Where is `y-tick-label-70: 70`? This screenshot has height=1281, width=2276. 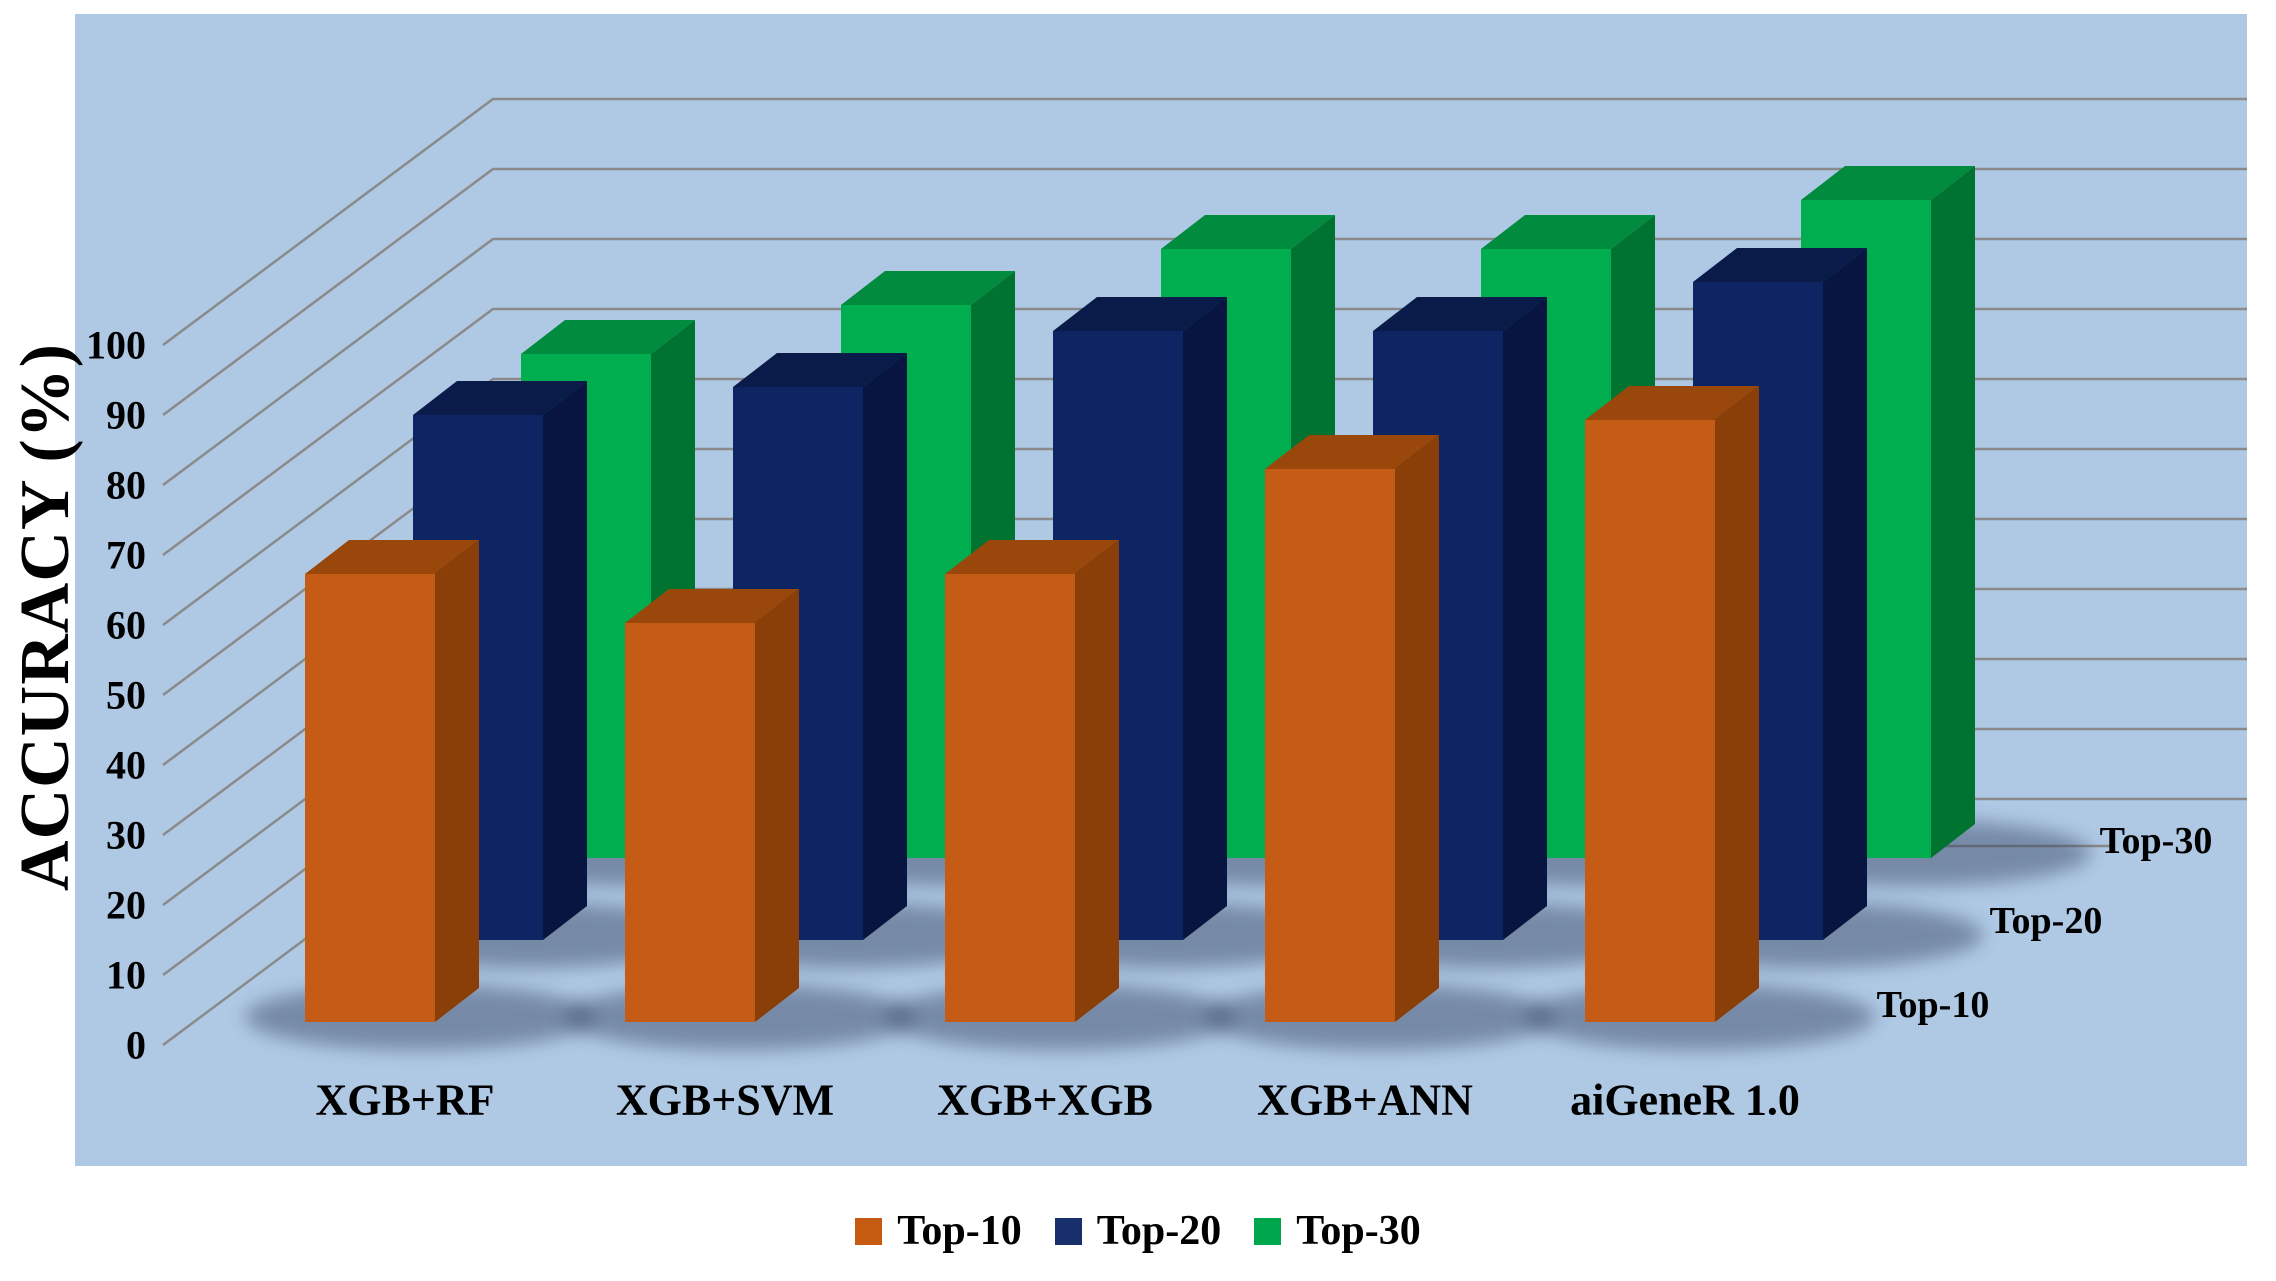 y-tick-label-70: 70 is located at coordinates (126, 555).